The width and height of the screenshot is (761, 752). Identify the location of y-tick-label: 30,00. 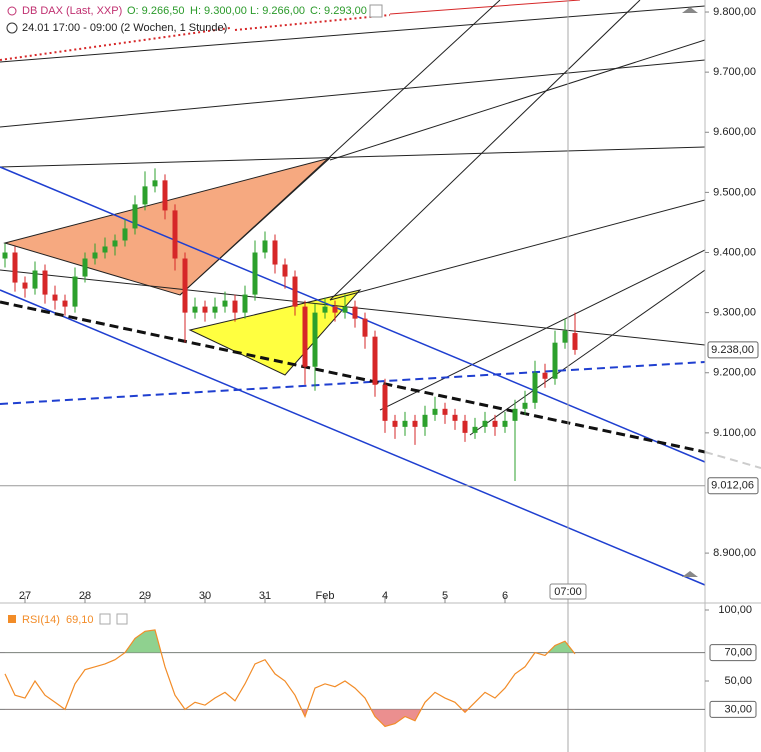
(738, 709).